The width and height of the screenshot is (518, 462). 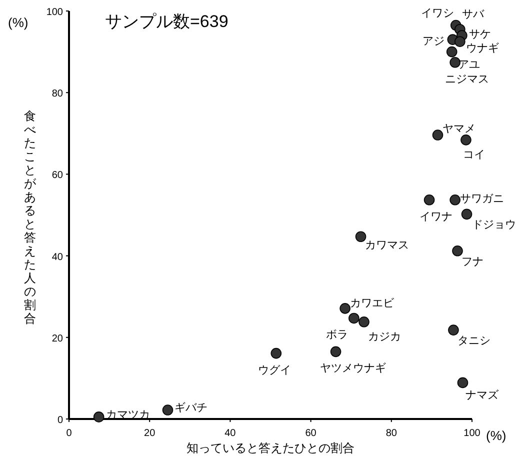 I want to click on annotation: ギバチ, so click(x=191, y=408).